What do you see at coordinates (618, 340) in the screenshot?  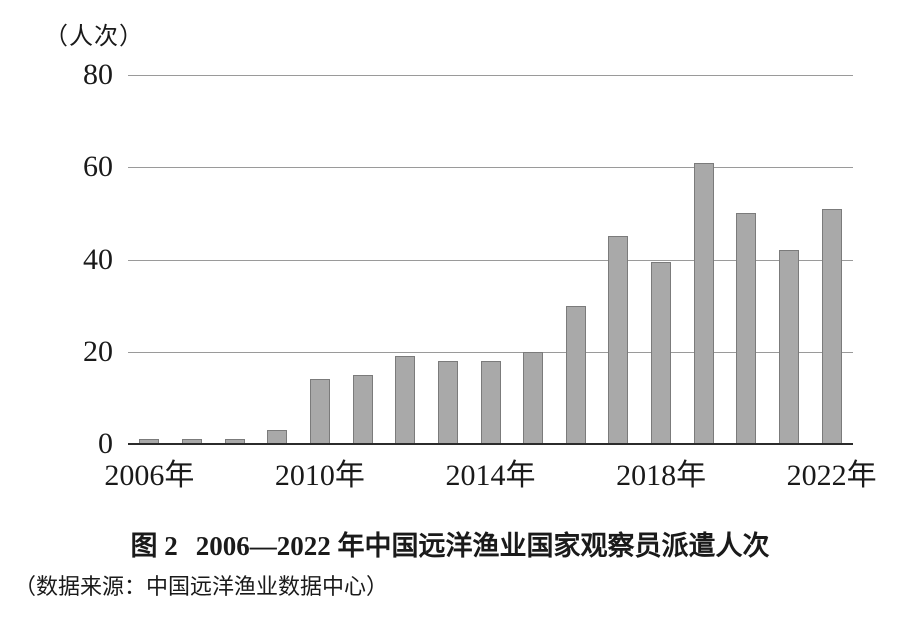 I see `bar-2017` at bounding box center [618, 340].